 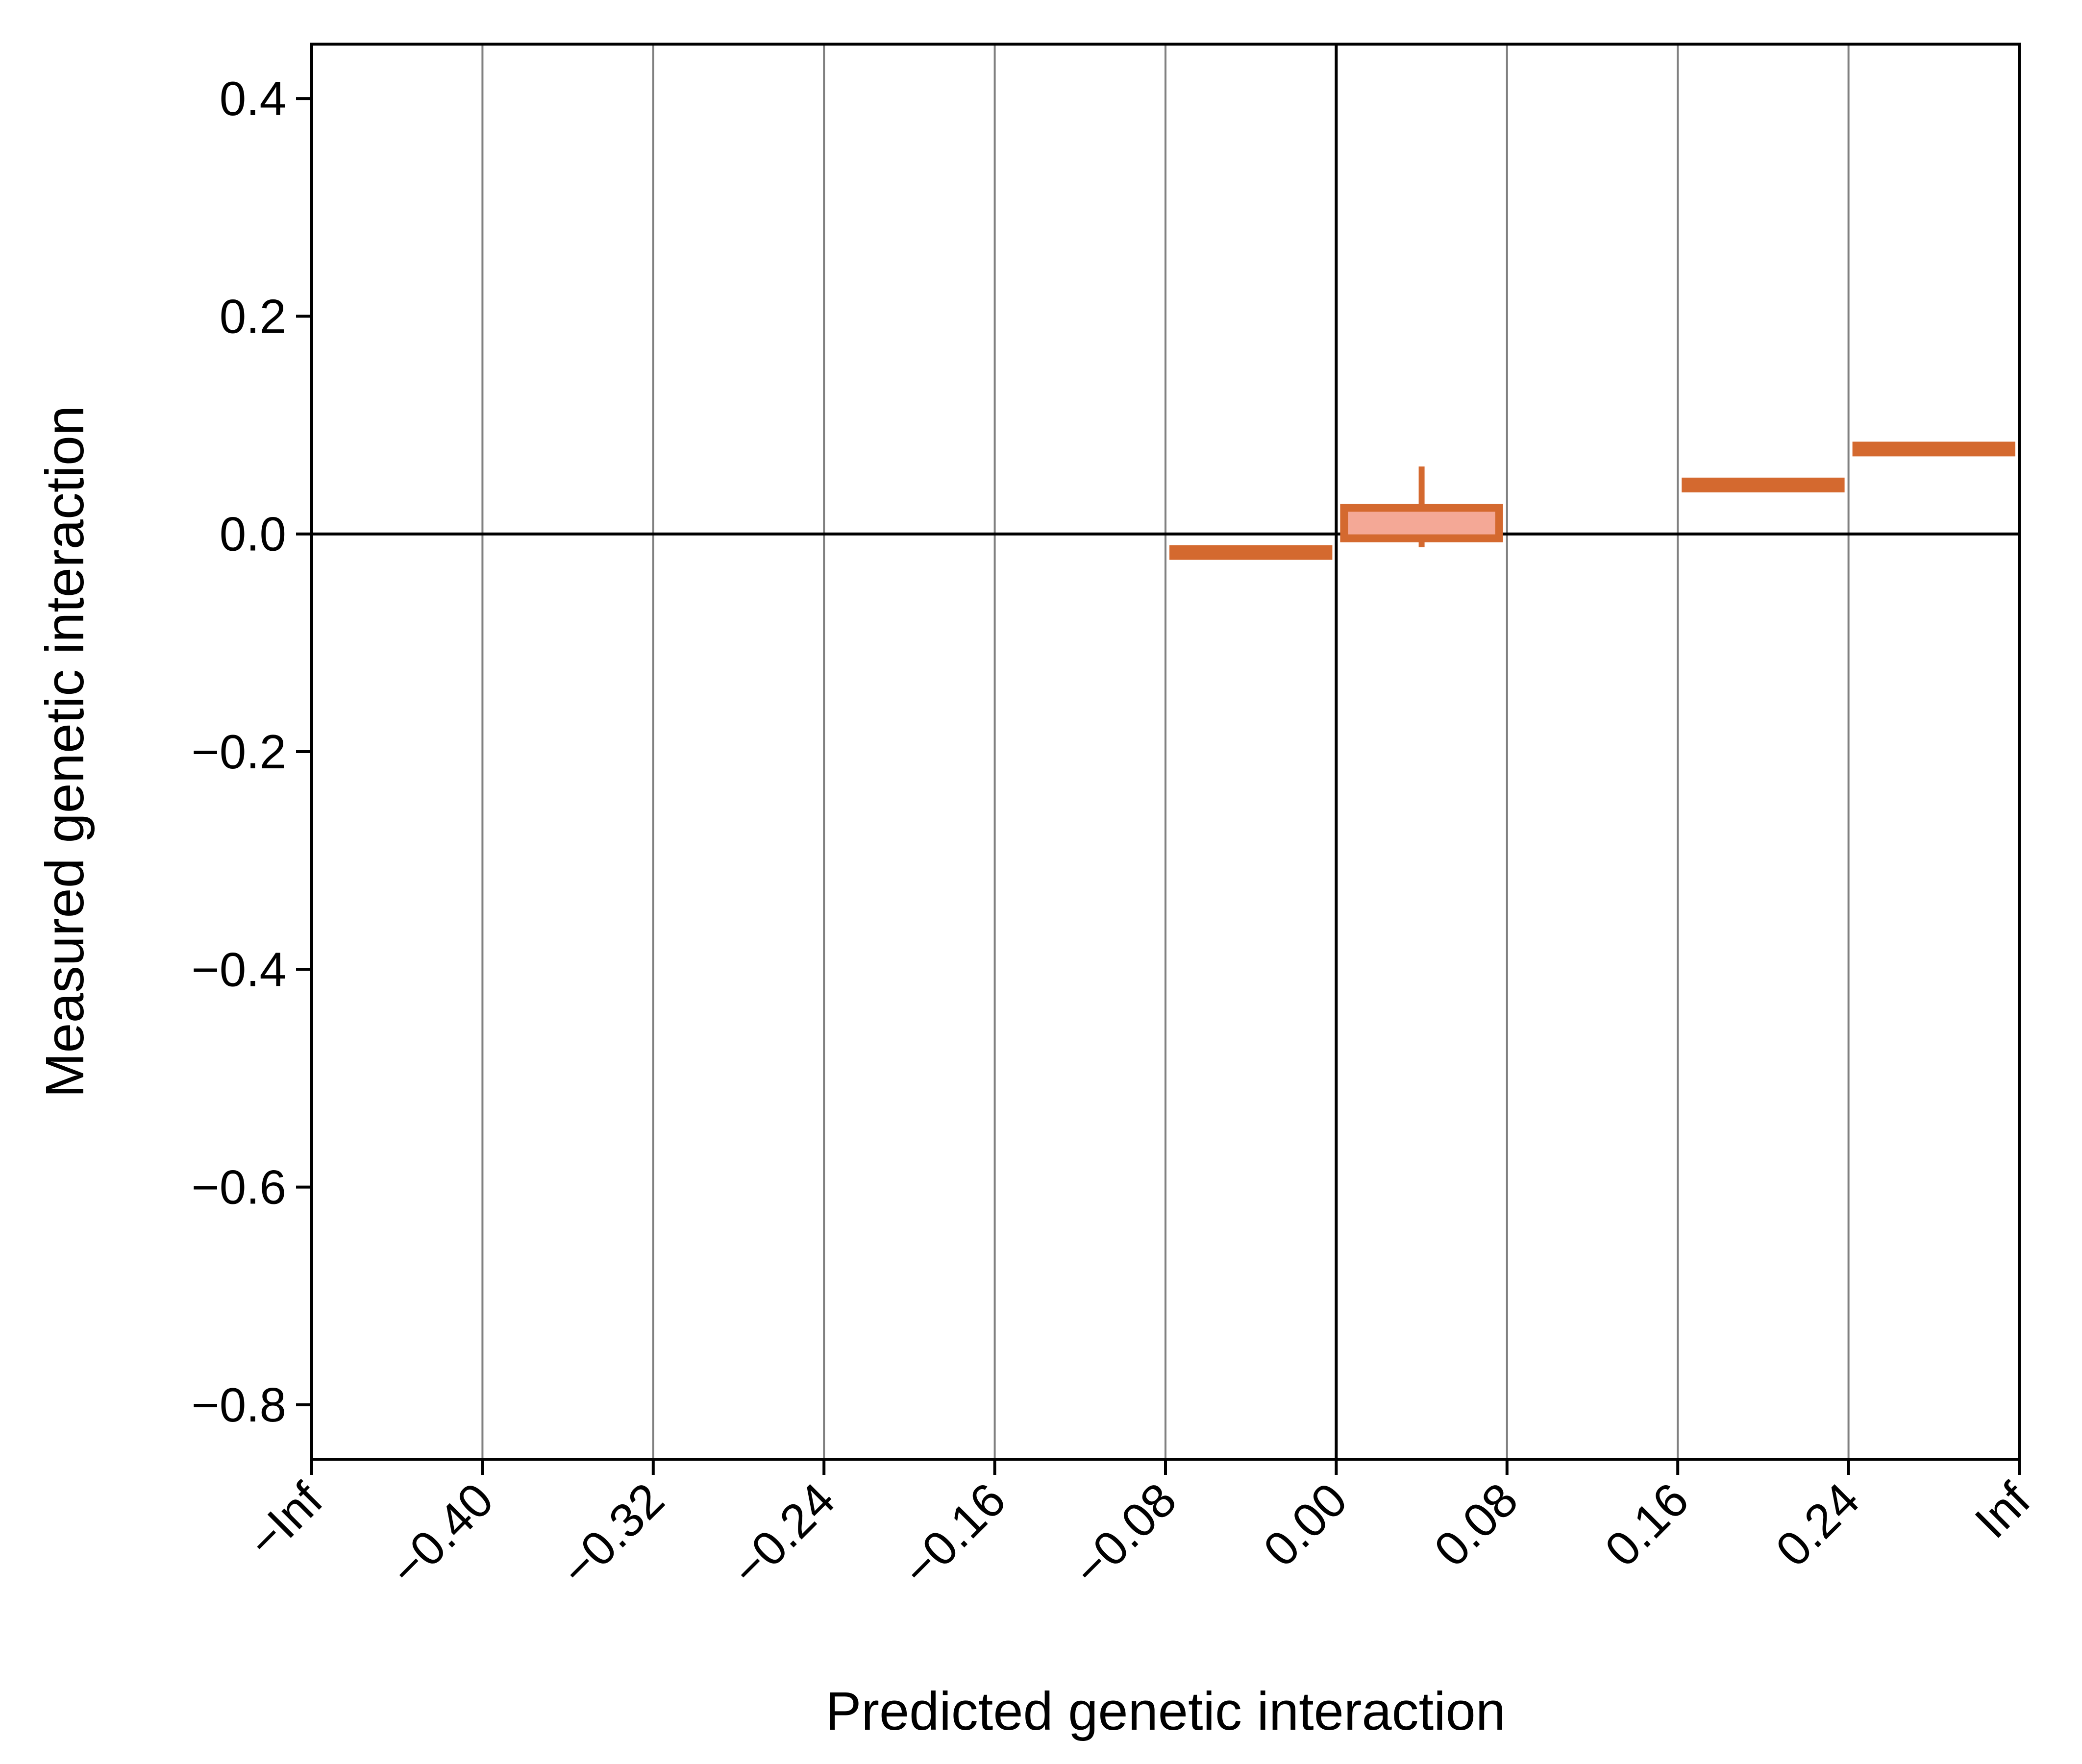 I want to click on x-tick-label: 0.16, so click(x=1646, y=1524).